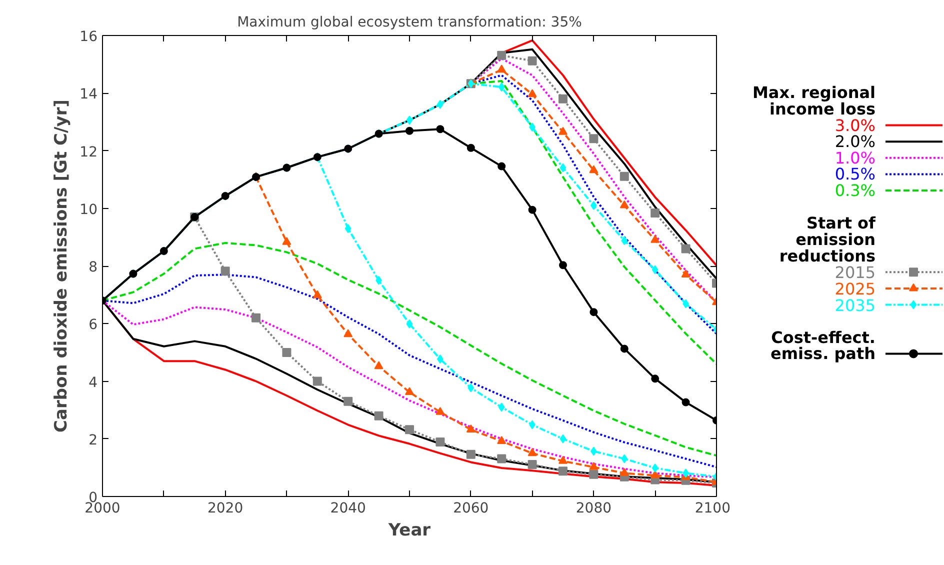 Image resolution: width=944 pixels, height=565 pixels. What do you see at coordinates (855, 125) in the screenshot?
I see `legend-label: 3.0%` at bounding box center [855, 125].